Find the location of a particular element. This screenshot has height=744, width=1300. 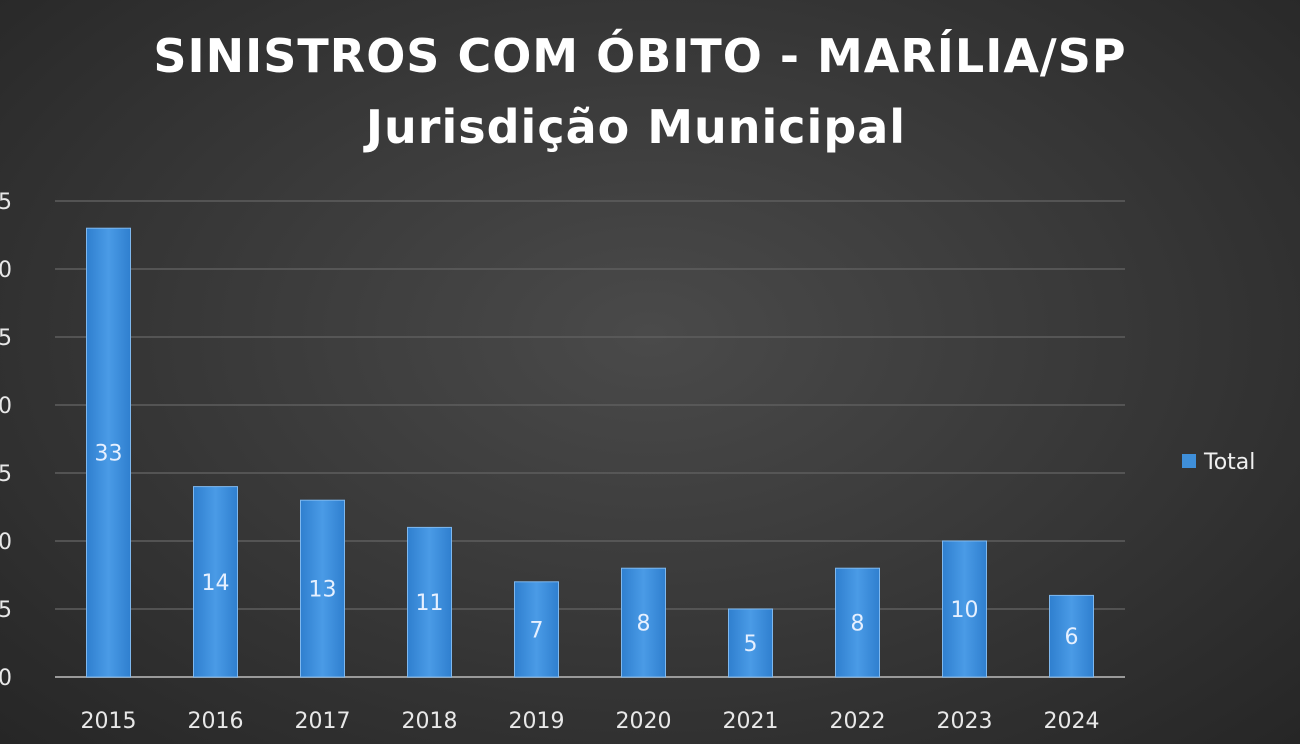

data-label: 13 is located at coordinates (323, 590).